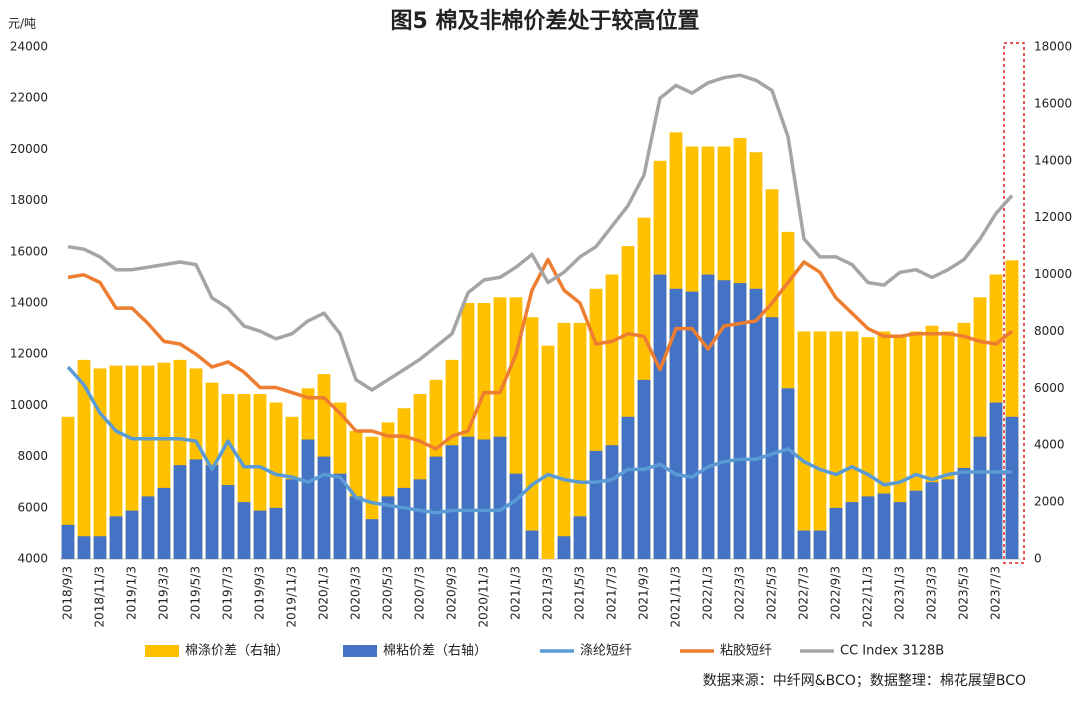 The height and width of the screenshot is (709, 1080). What do you see at coordinates (100, 597) in the screenshot?
I see `x-tick-label: 2018/11/3` at bounding box center [100, 597].